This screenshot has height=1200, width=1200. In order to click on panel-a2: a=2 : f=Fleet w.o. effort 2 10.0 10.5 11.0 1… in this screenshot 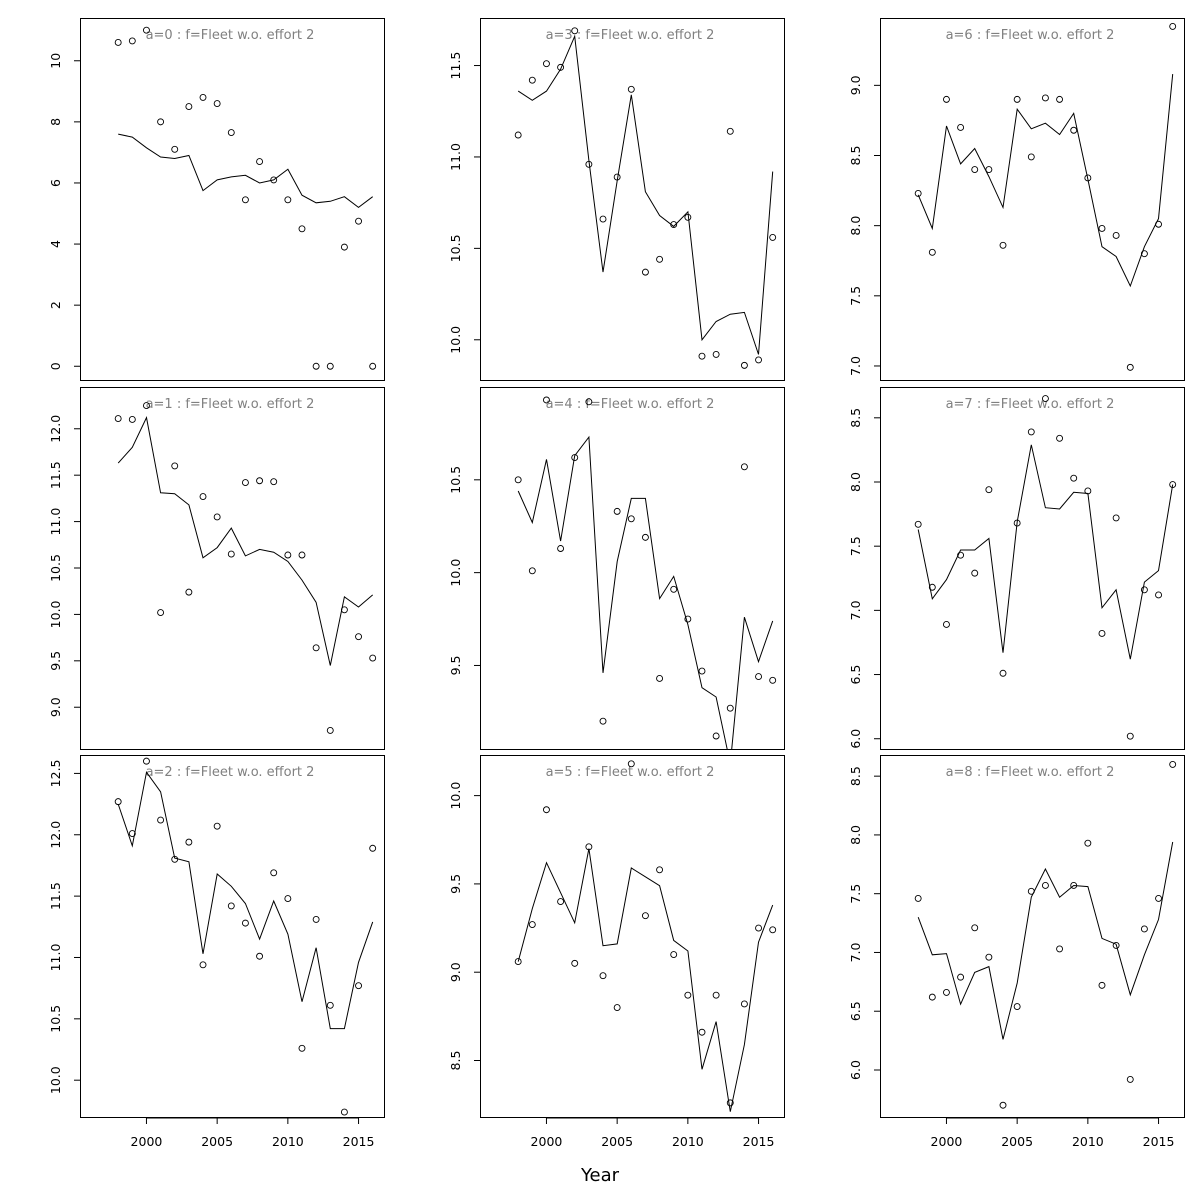, I will do `click(216, 952)`.